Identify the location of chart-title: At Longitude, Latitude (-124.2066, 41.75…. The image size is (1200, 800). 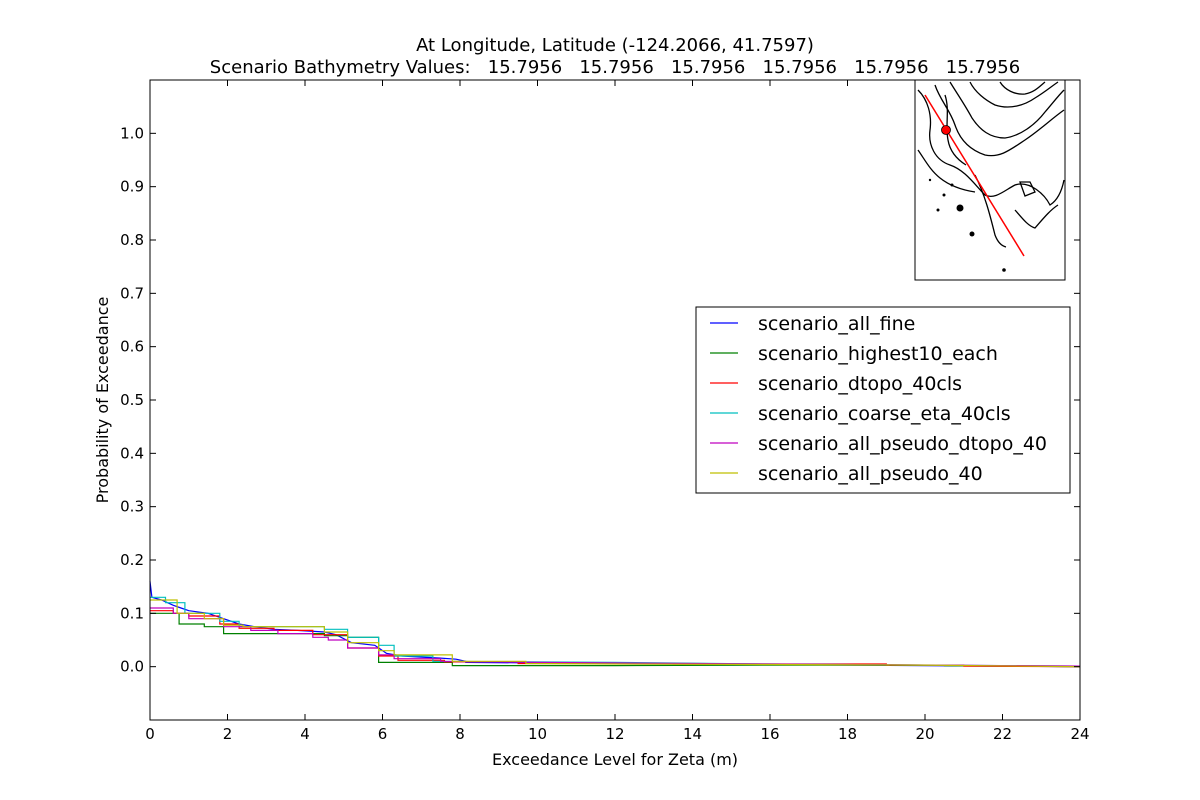
(615, 45).